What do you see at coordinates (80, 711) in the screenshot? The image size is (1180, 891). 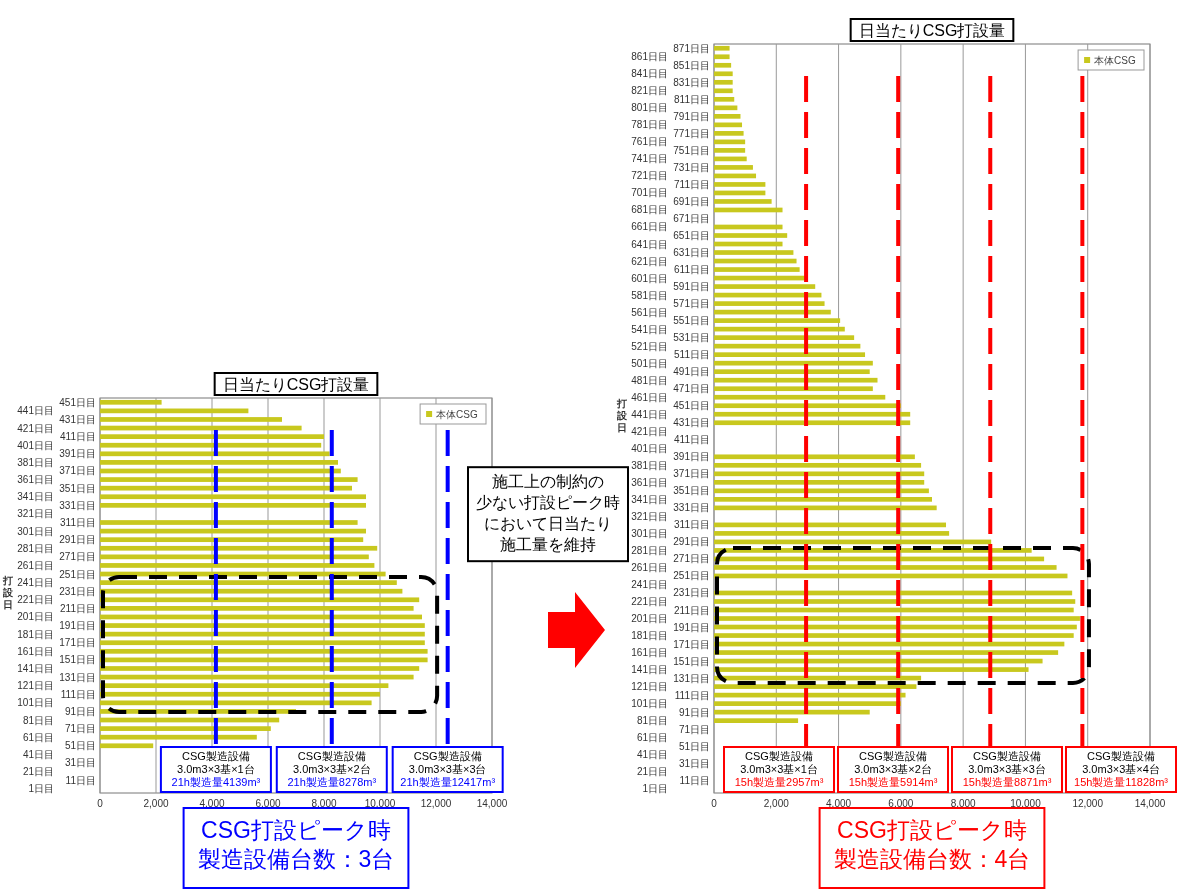 I see `y-tick-label: 91日目` at bounding box center [80, 711].